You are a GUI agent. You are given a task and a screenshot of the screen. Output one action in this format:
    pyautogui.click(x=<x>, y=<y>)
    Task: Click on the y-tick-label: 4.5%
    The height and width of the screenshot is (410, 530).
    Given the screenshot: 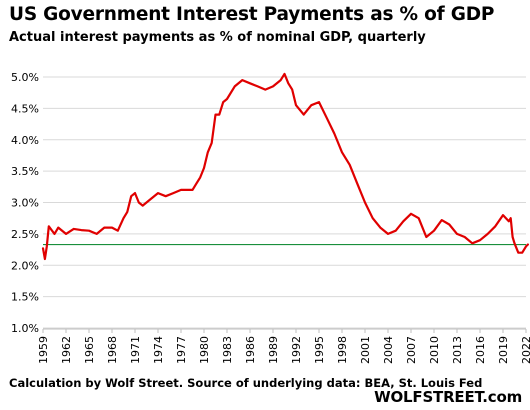 What is the action you would take?
    pyautogui.click(x=25, y=108)
    